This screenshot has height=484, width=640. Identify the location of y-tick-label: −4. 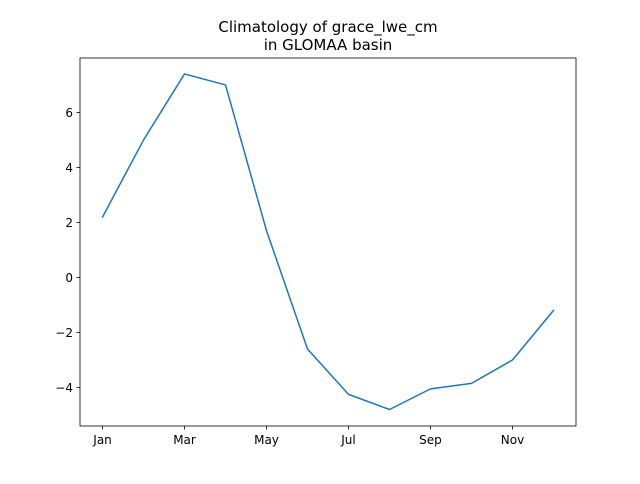
(64, 388).